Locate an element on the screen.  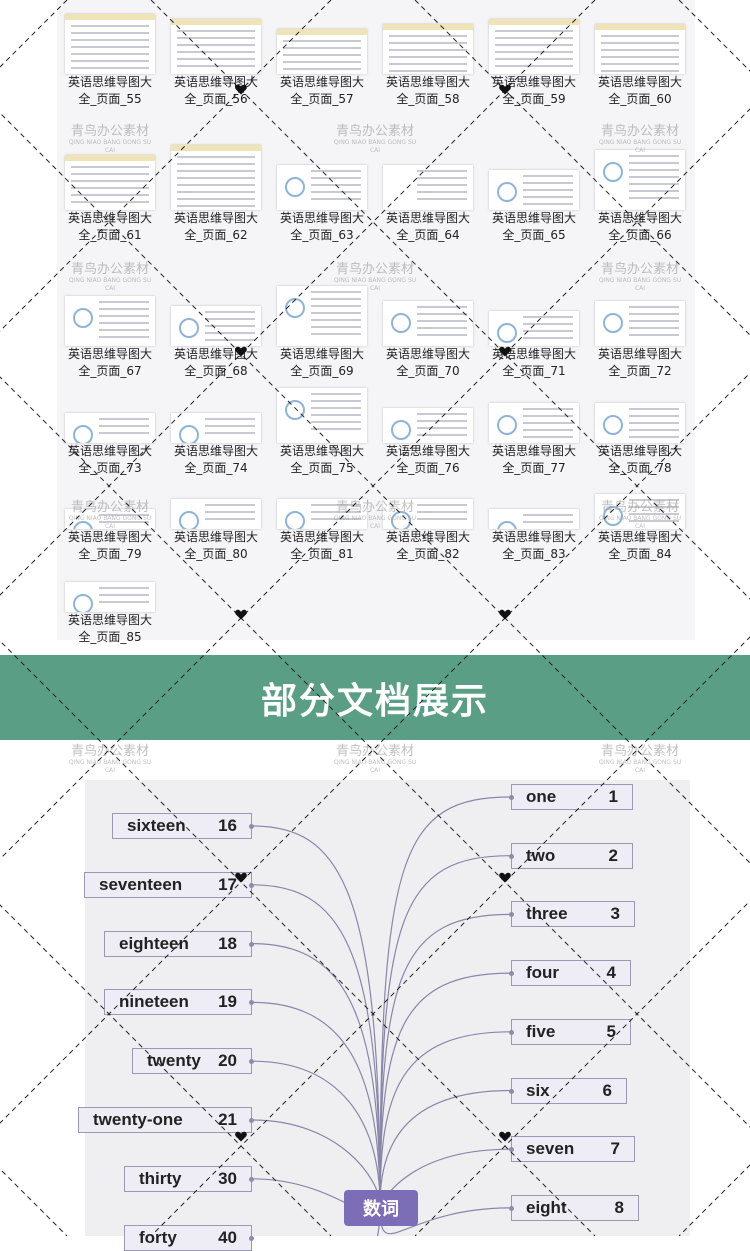
mindmap-node-five: five 5 is located at coordinates (570, 1031).